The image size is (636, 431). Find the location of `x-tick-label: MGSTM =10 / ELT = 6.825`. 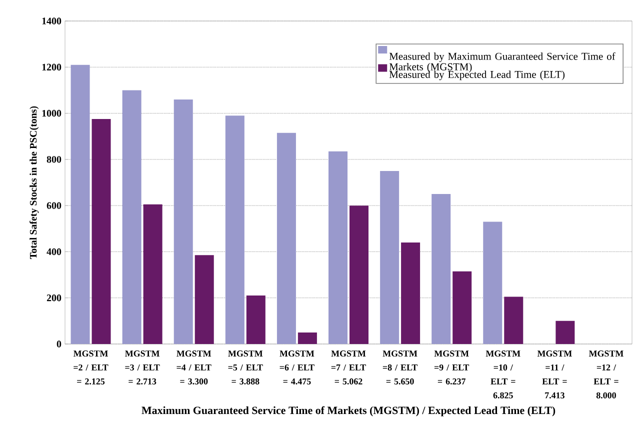

x-tick-label: MGSTM =10 / ELT = 6.825 is located at coordinates (503, 374).